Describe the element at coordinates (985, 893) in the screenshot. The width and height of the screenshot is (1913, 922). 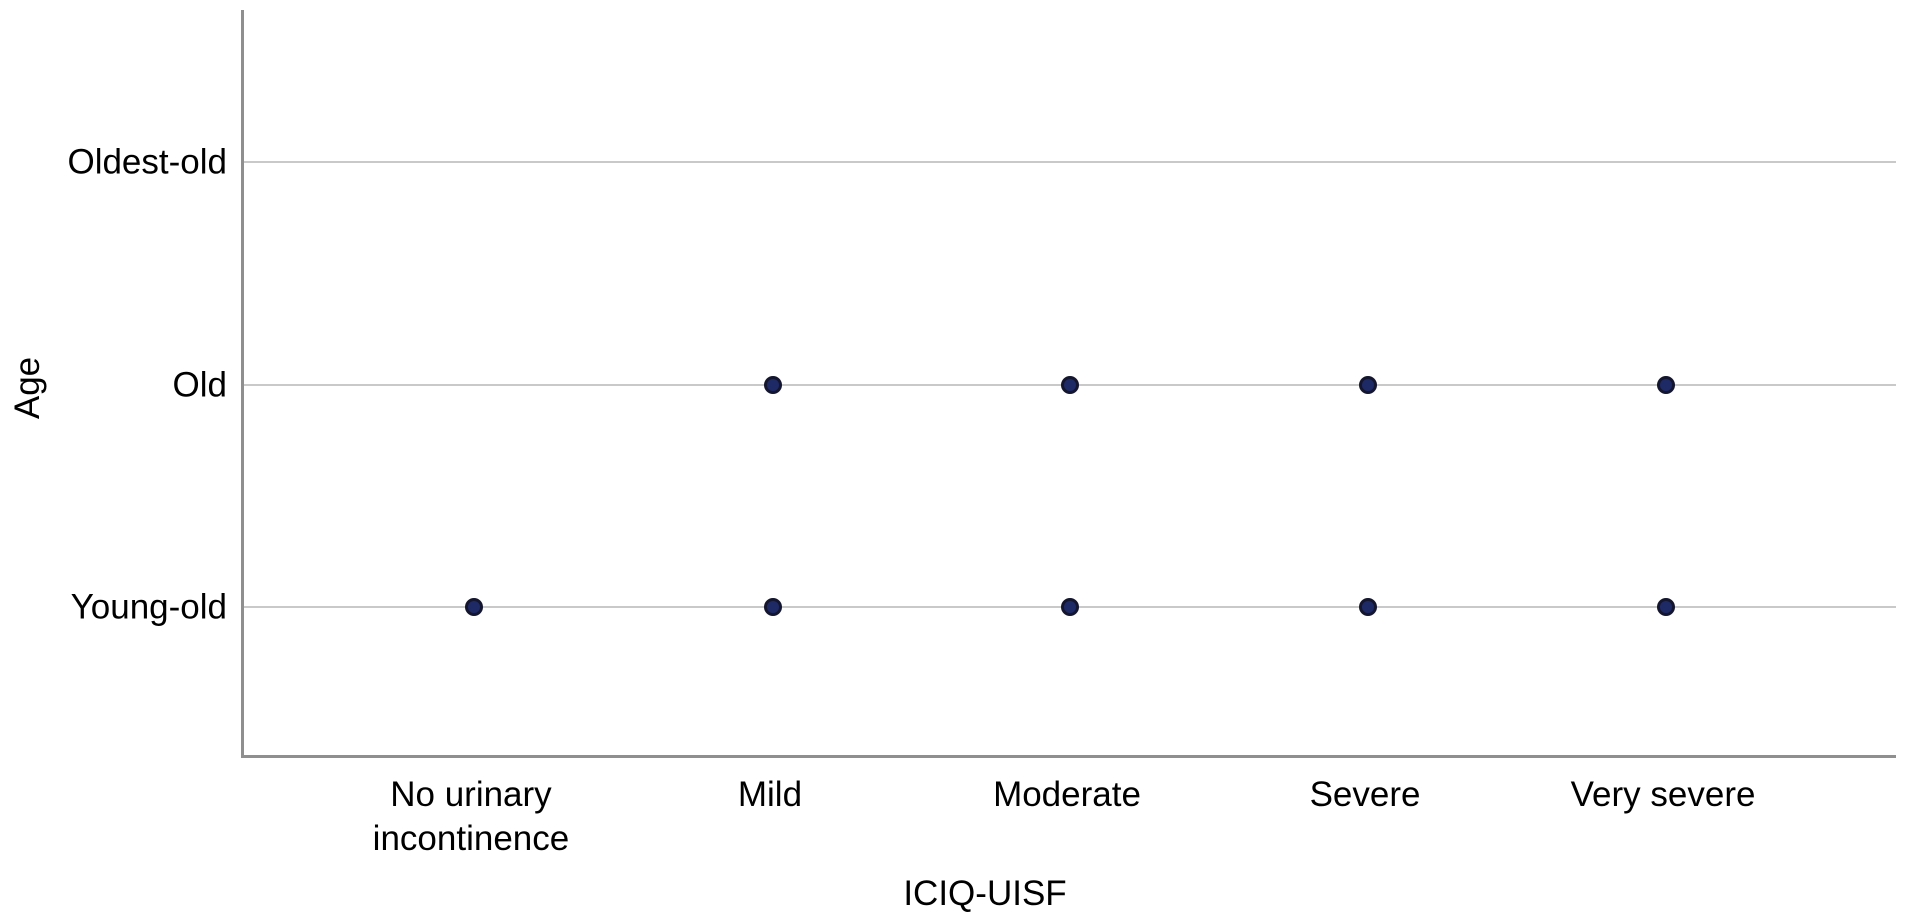
I see `x-axis-title: ICIQ-UISF` at that location.